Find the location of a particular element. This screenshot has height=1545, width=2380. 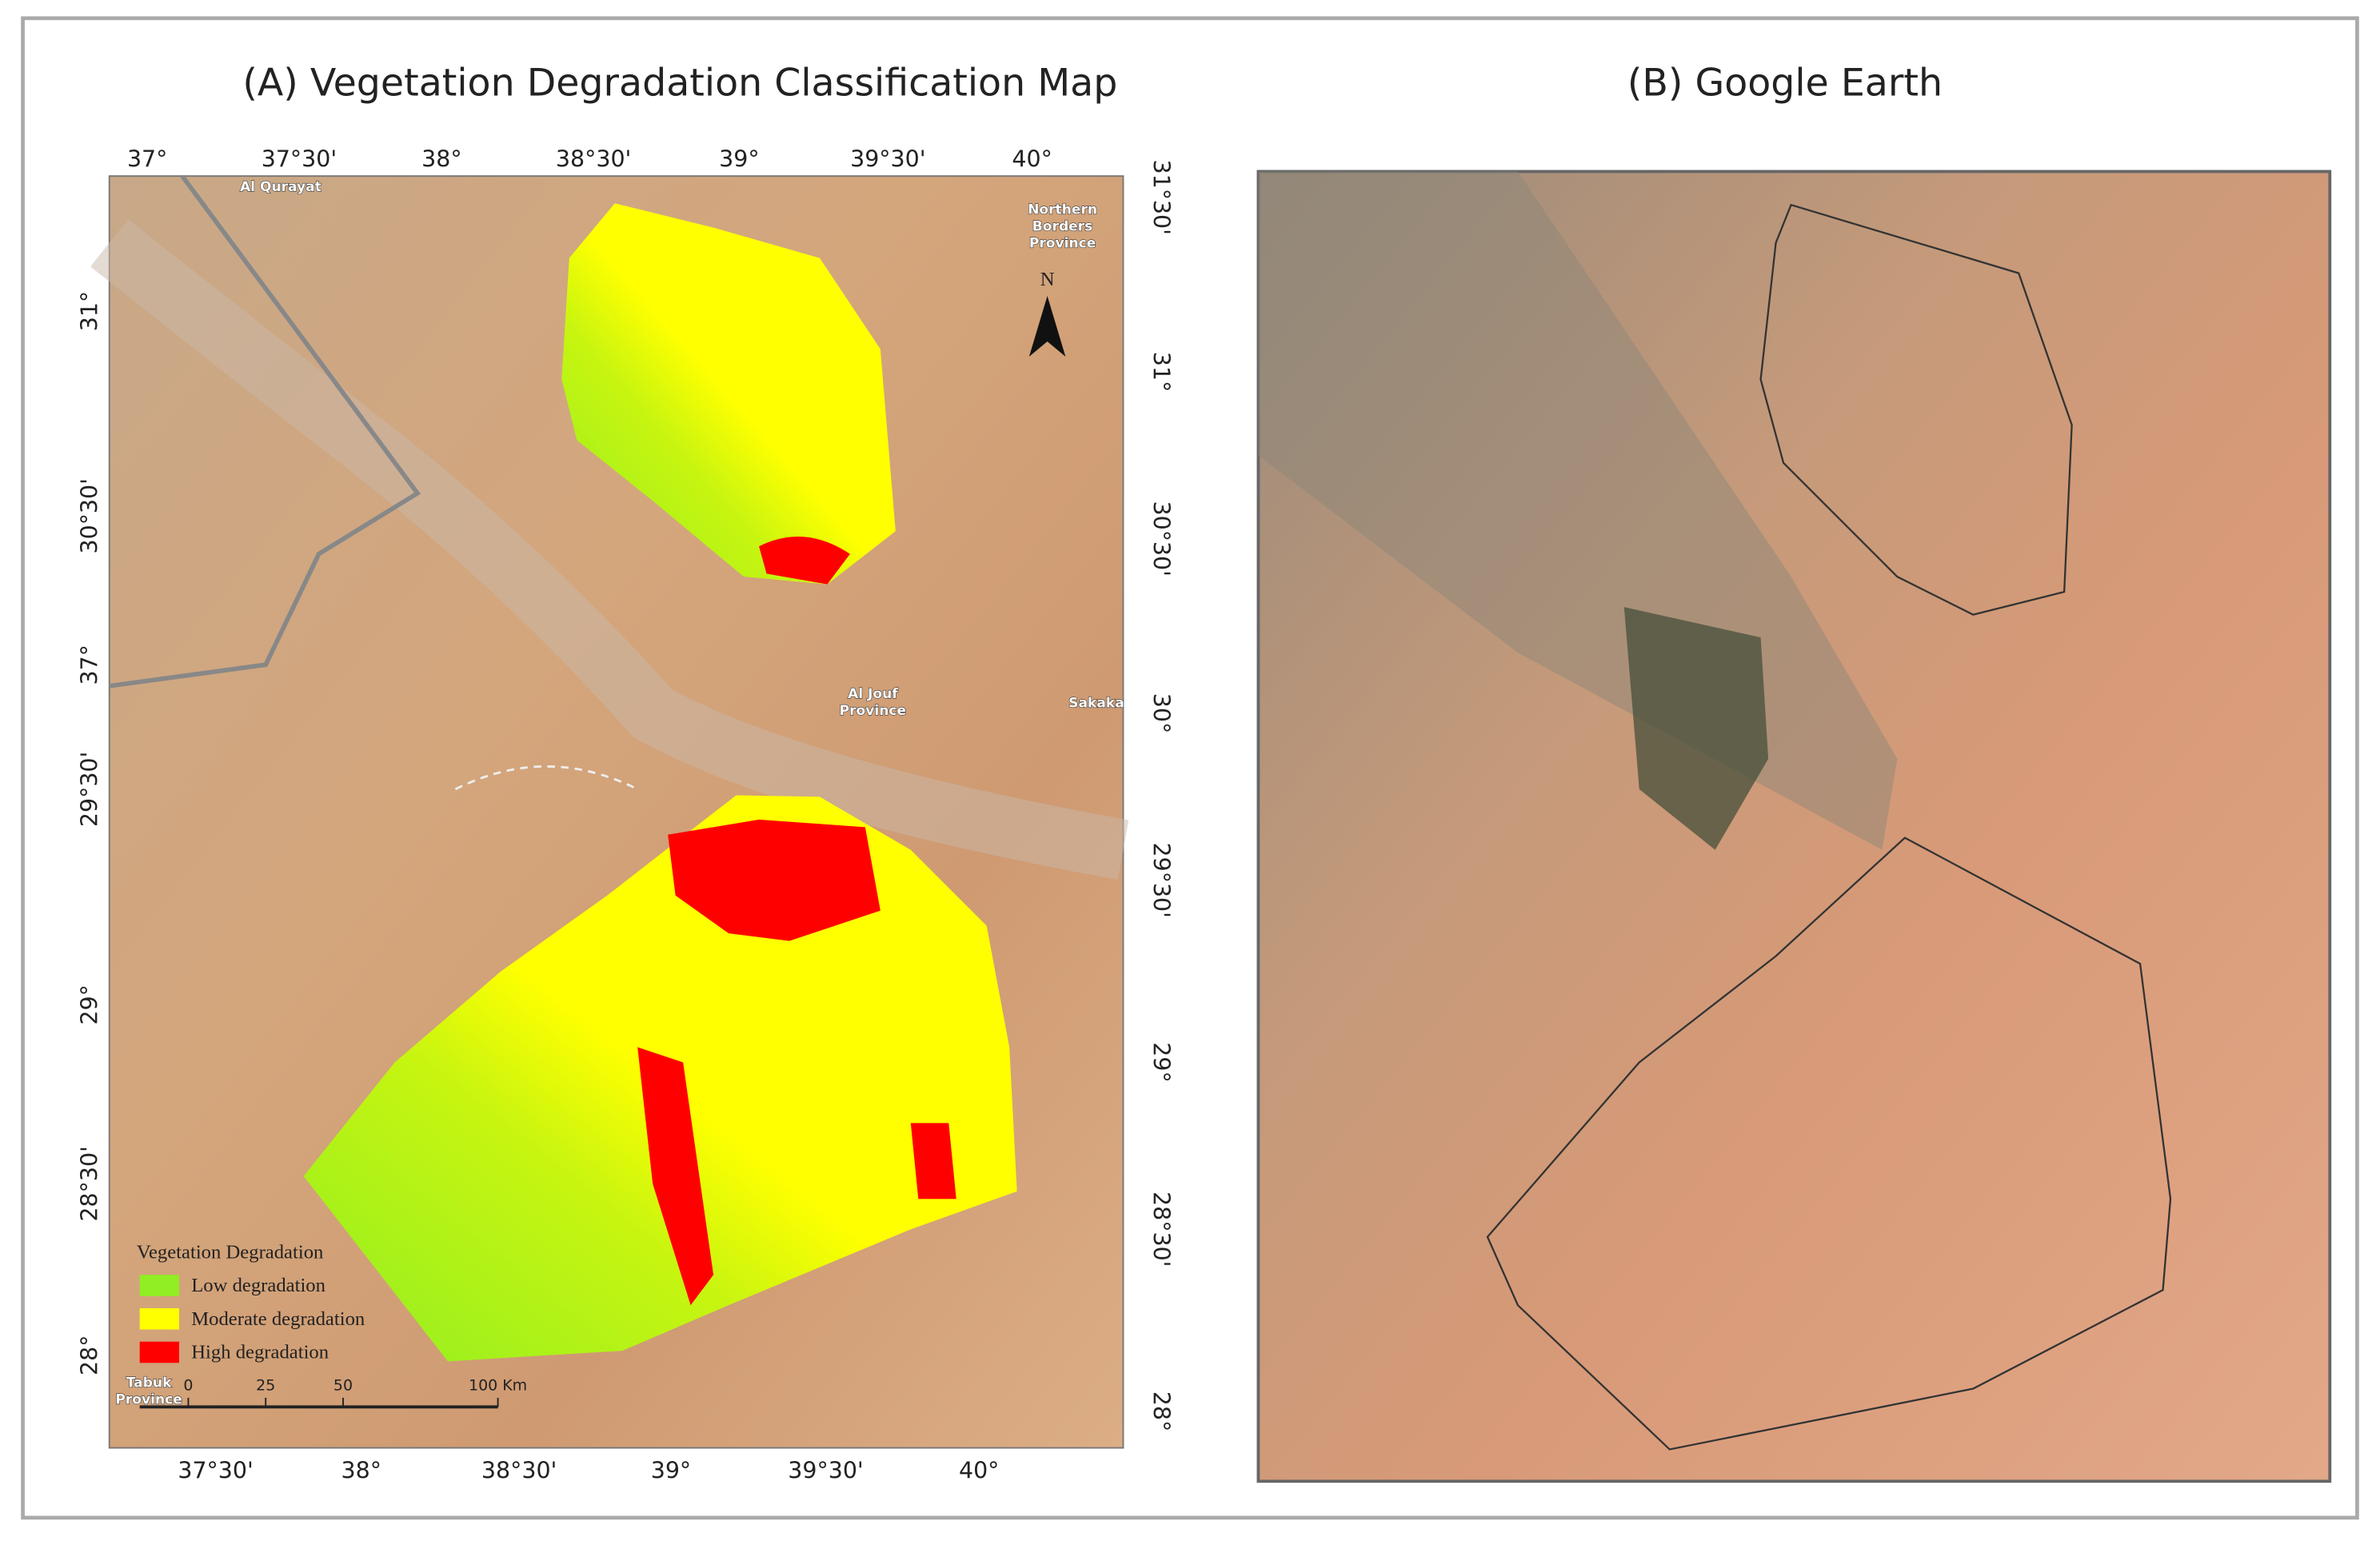

left-tick-label: 28°30' is located at coordinates (90, 1183).